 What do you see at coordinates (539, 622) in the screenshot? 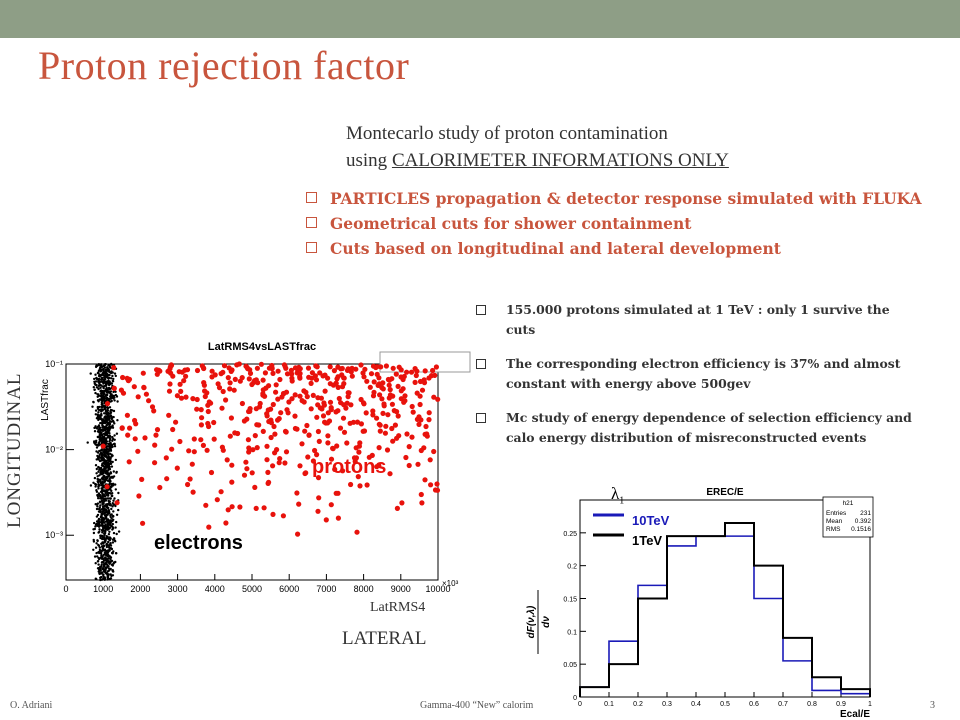
I see `hist-ylabel: dF(ν,λ) dν` at bounding box center [539, 622].